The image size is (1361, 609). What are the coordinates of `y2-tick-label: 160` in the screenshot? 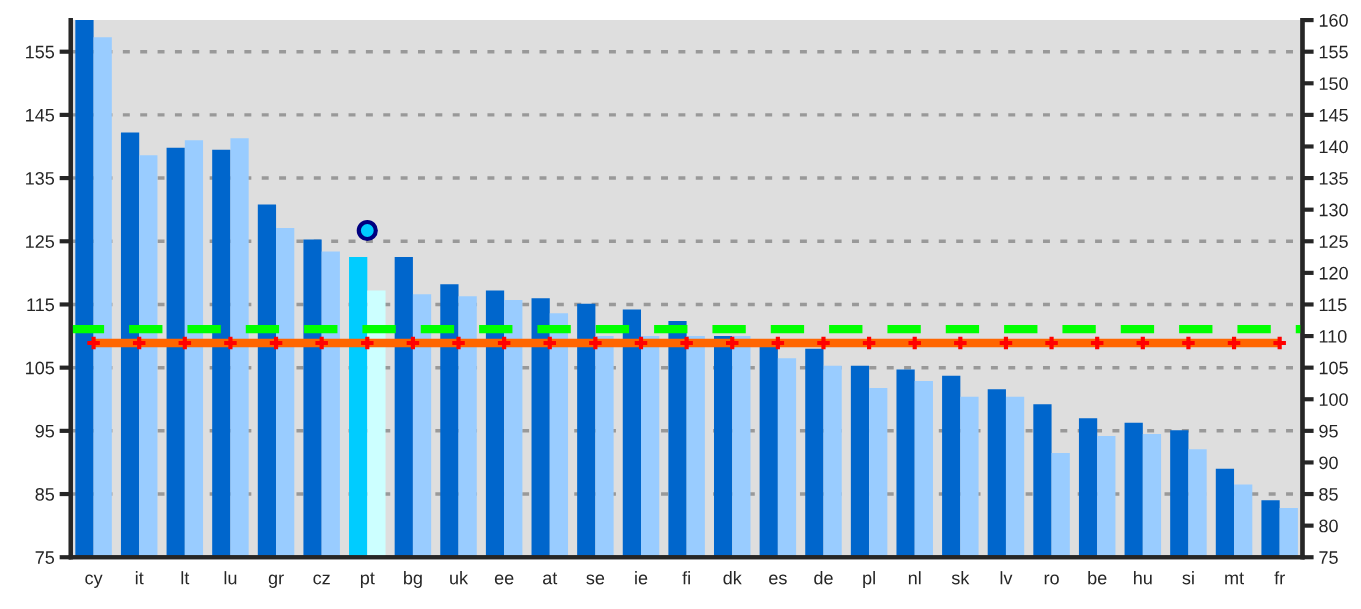 It's located at (1333, 20).